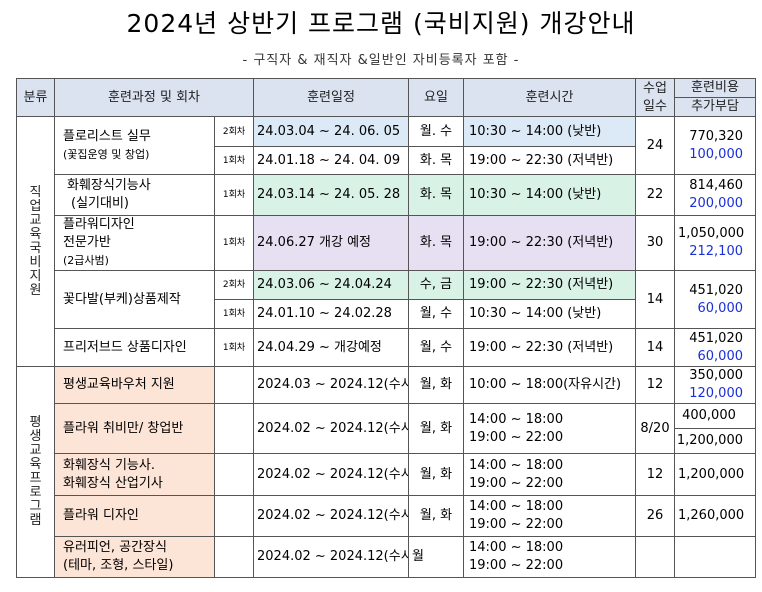  I want to click on category-lifelong: 평생교육프로그램, so click(35, 472).